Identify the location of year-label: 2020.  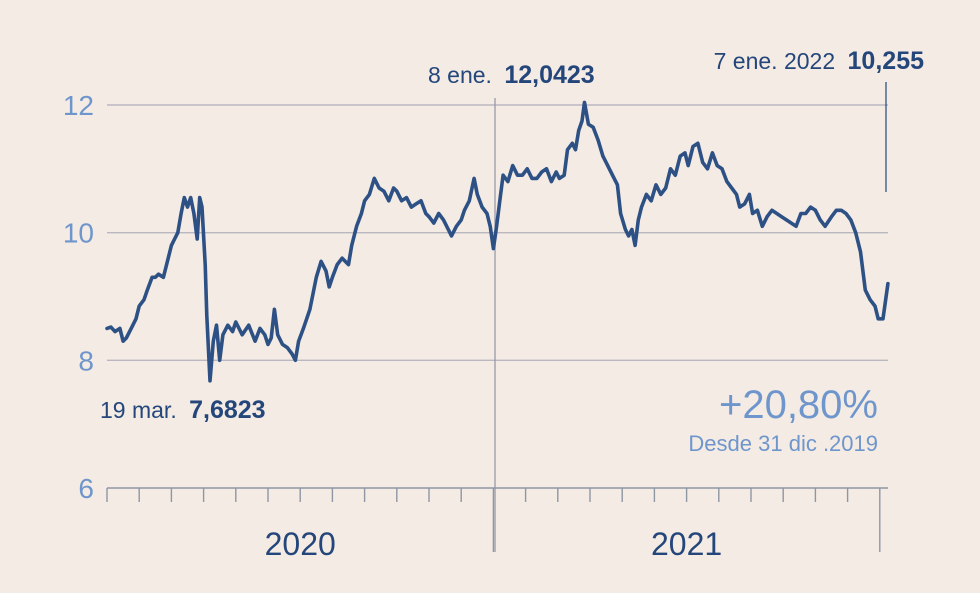
(300, 544).